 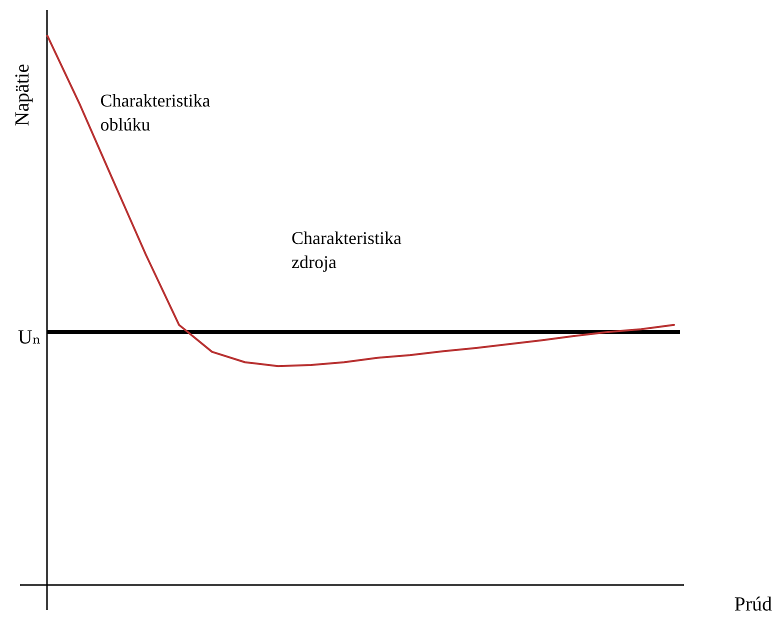 I want to click on annotation: Charakteristika zdroja, so click(x=347, y=250).